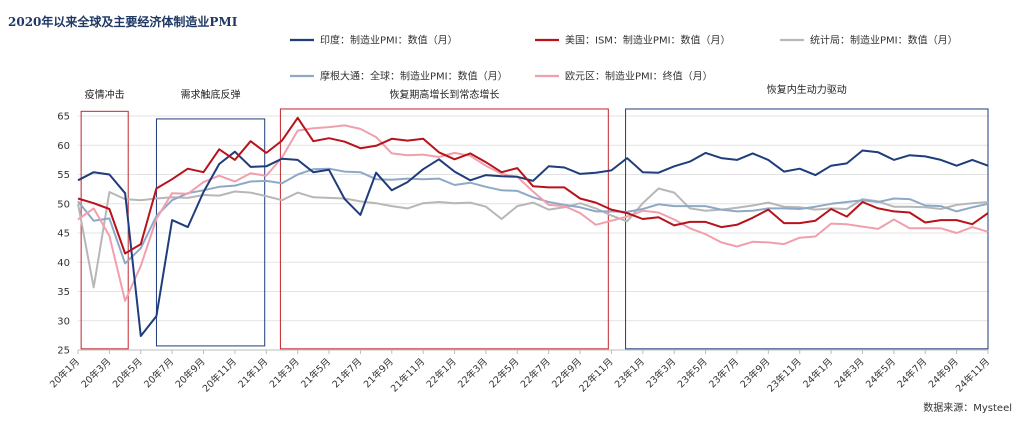  I want to click on chart-title: 2020年以来全球及主要经济体制造业PMI, so click(123, 21).